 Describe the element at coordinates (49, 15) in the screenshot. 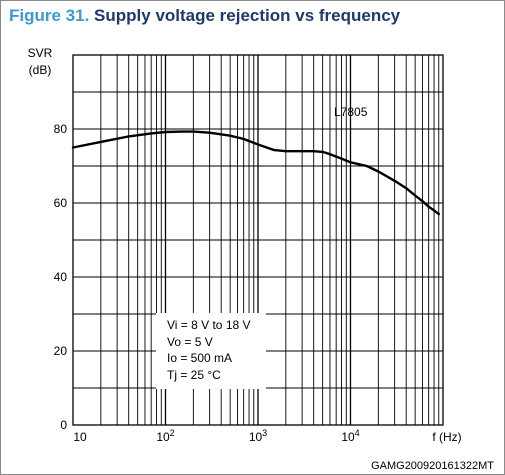

I see `figure-number: Figure 31.` at that location.